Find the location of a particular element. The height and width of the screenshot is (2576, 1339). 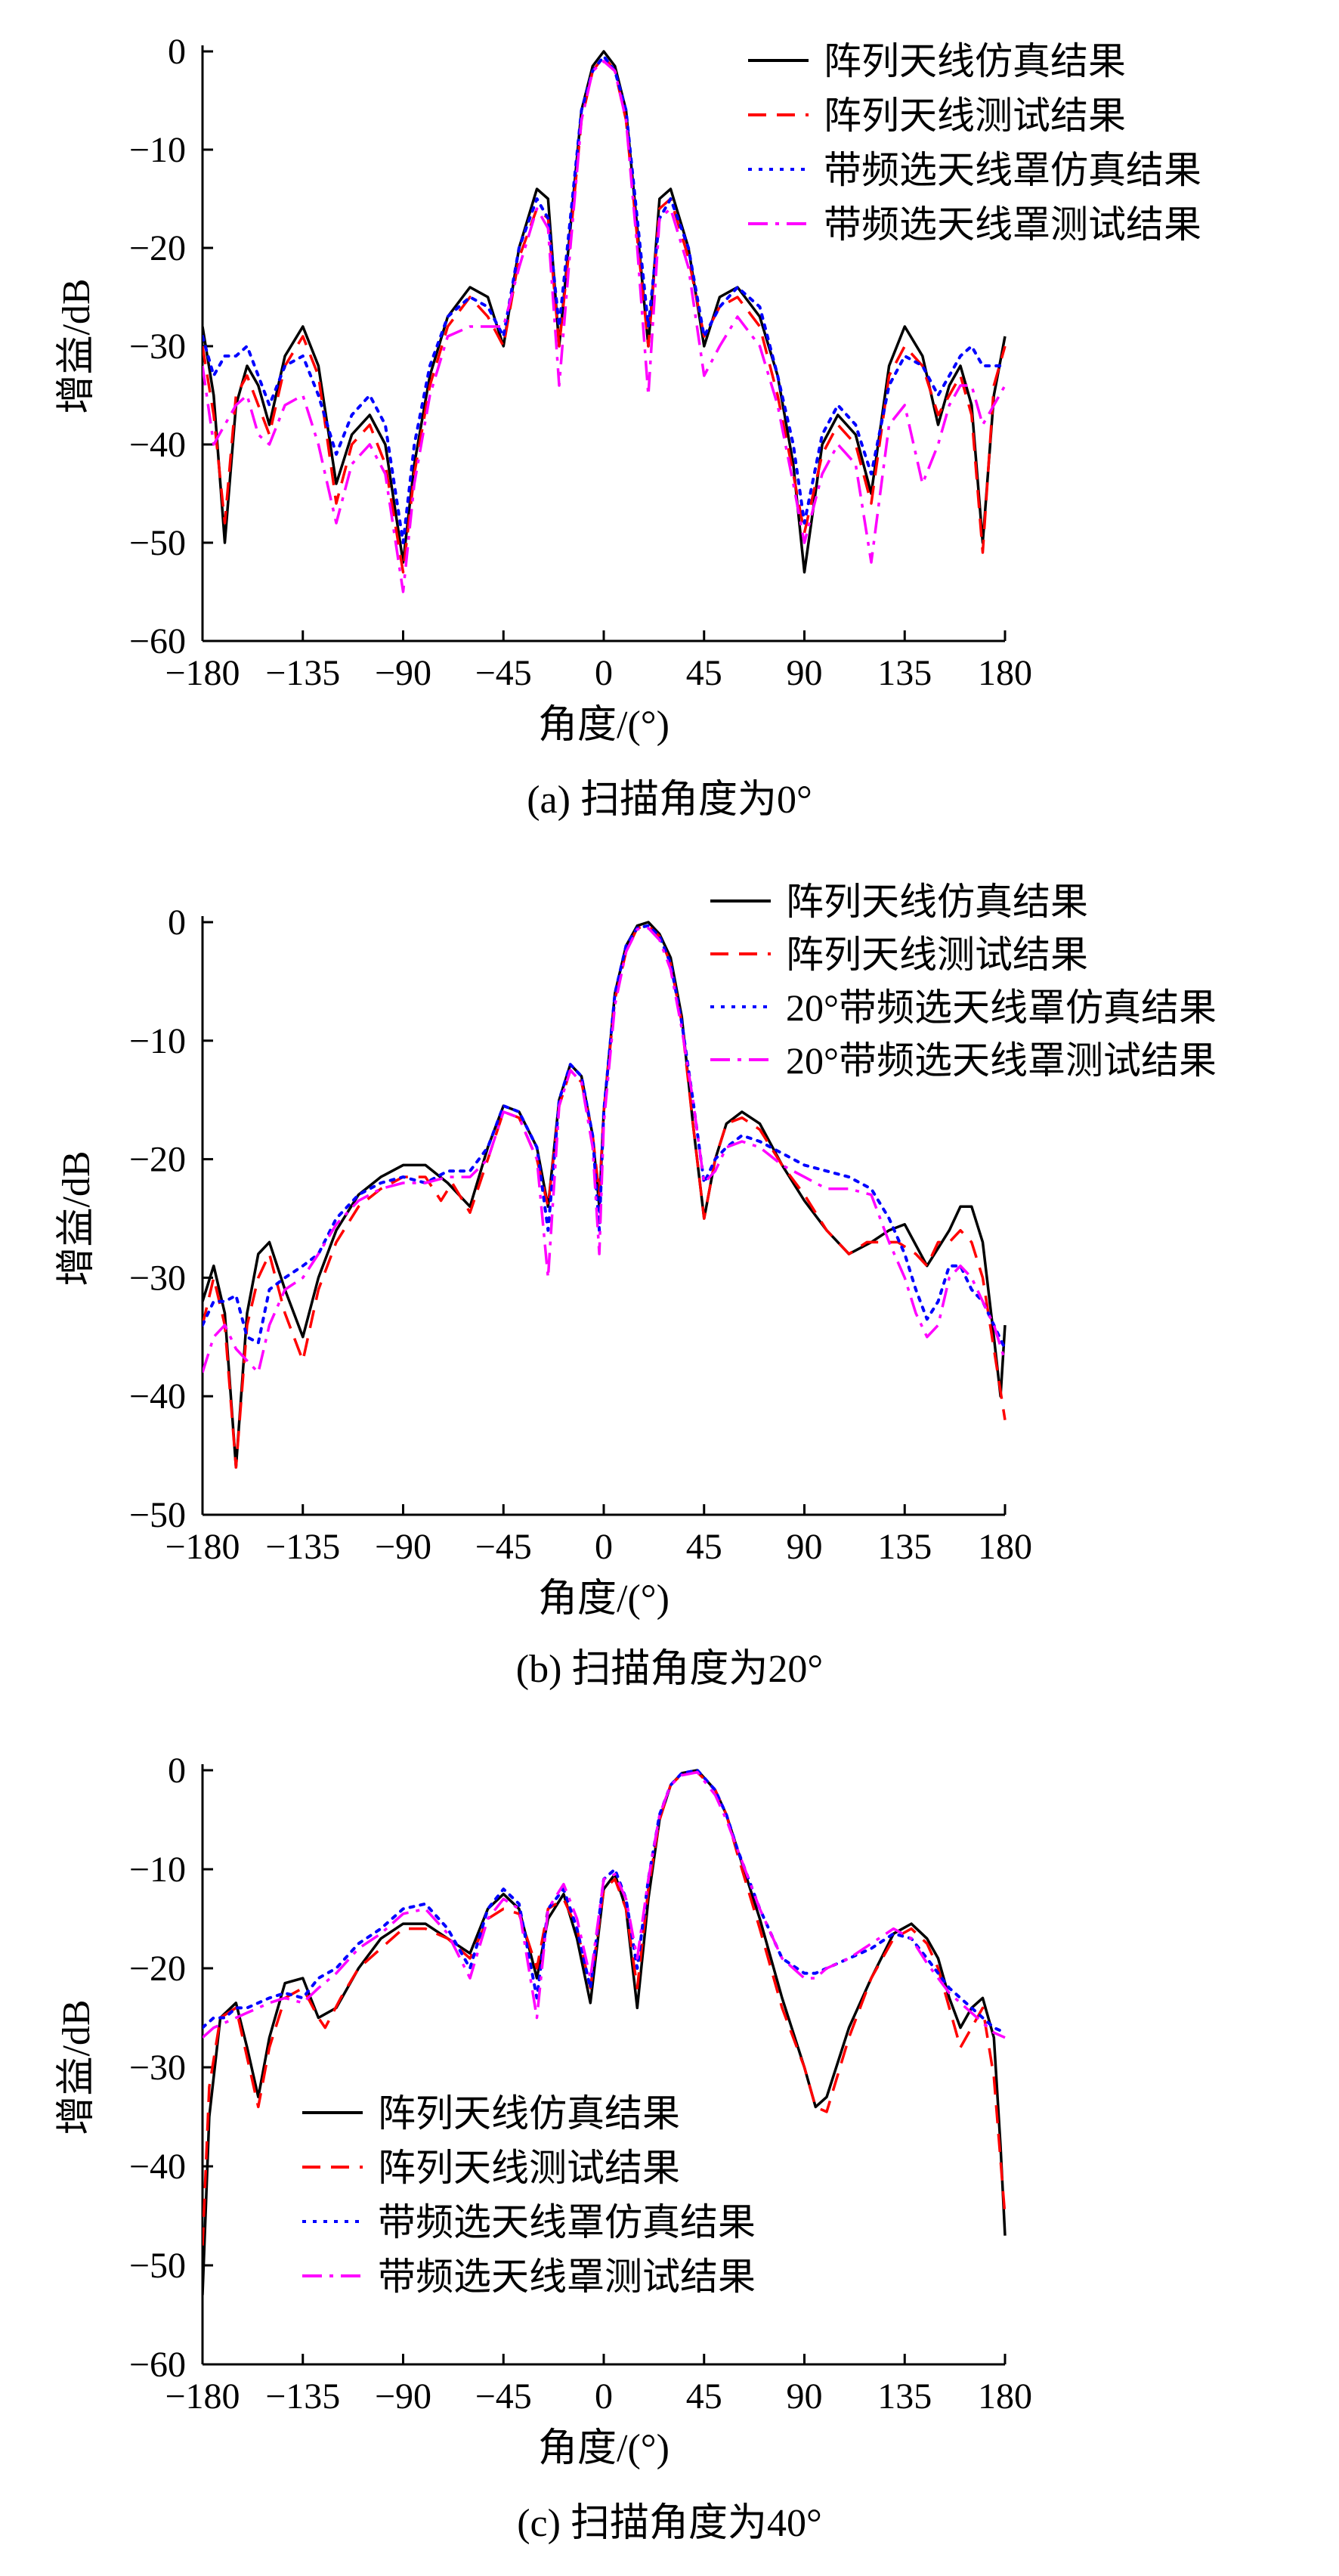

chart-caption: (c) 扫描角度为40° is located at coordinates (669, 2523).